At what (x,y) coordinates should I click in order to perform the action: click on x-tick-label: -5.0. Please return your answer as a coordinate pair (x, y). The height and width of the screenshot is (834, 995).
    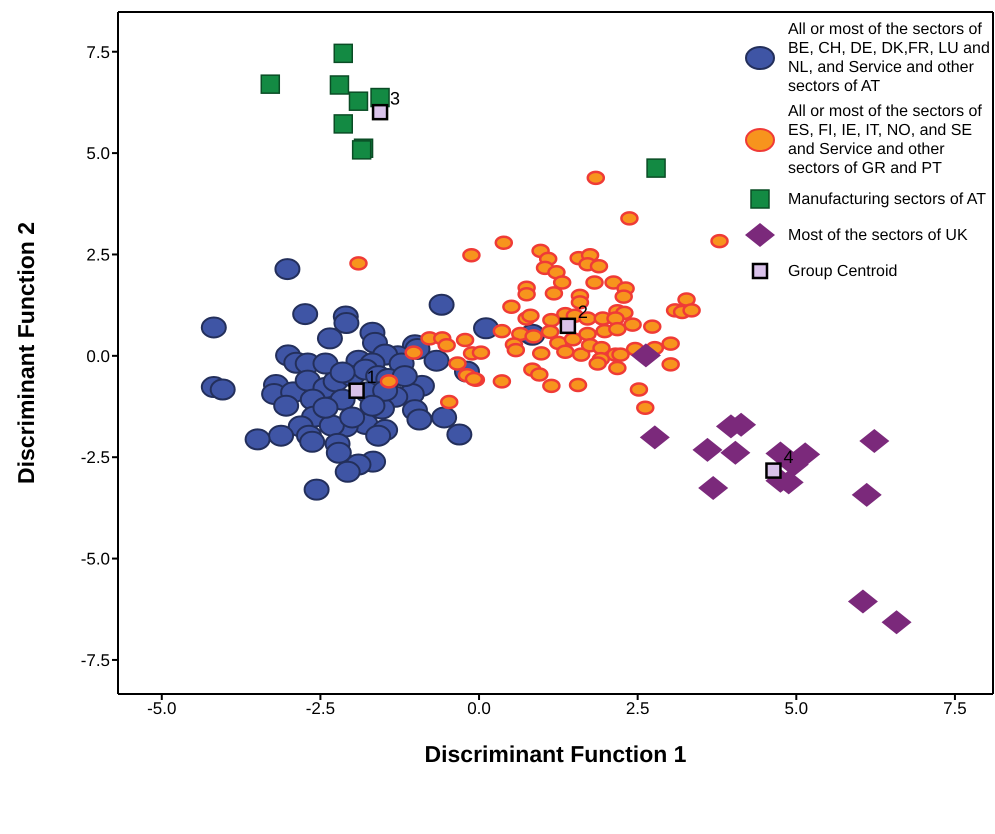
    Looking at the image, I should click on (161, 708).